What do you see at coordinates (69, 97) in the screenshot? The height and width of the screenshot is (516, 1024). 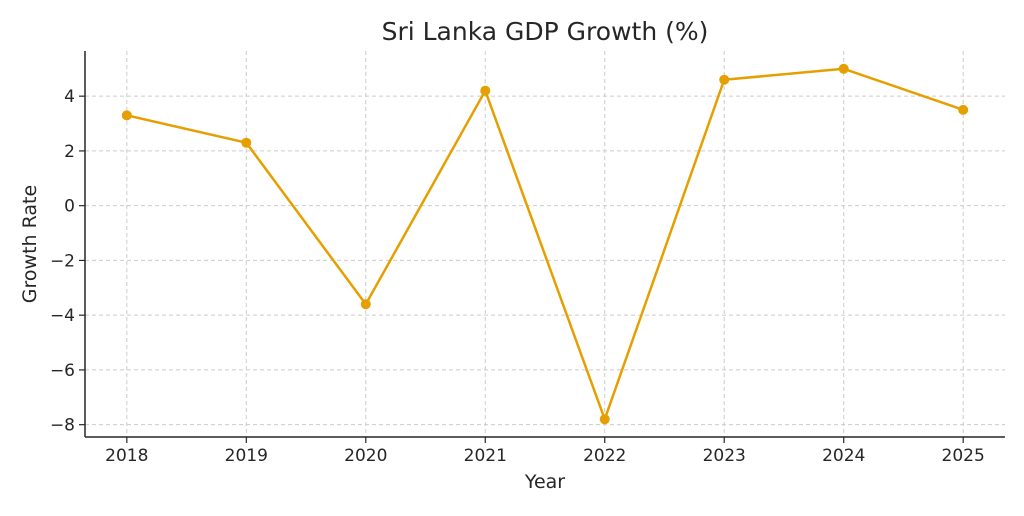 I see `y-tick-label: 4` at bounding box center [69, 97].